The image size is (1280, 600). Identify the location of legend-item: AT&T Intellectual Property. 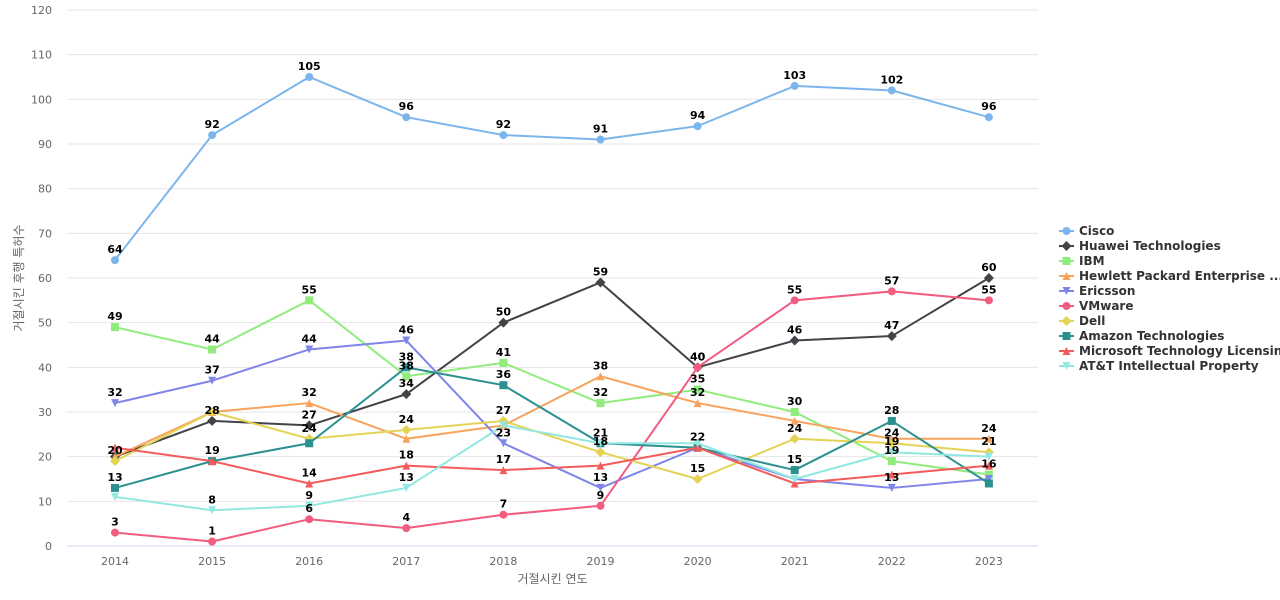
(1159, 366).